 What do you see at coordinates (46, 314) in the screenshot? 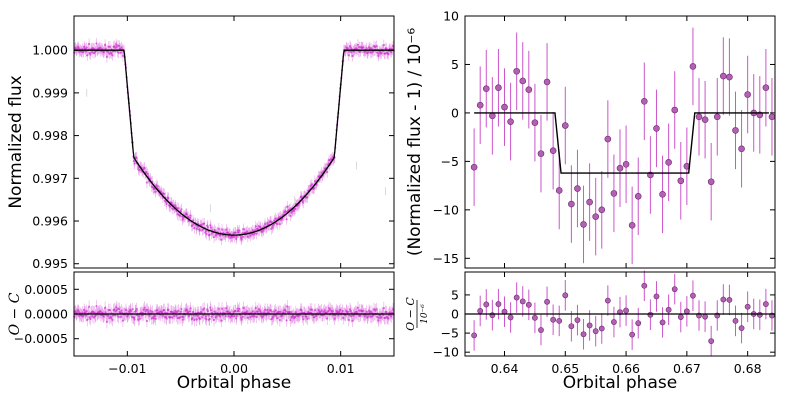
I see `y-tick-label: 0.0000` at bounding box center [46, 314].